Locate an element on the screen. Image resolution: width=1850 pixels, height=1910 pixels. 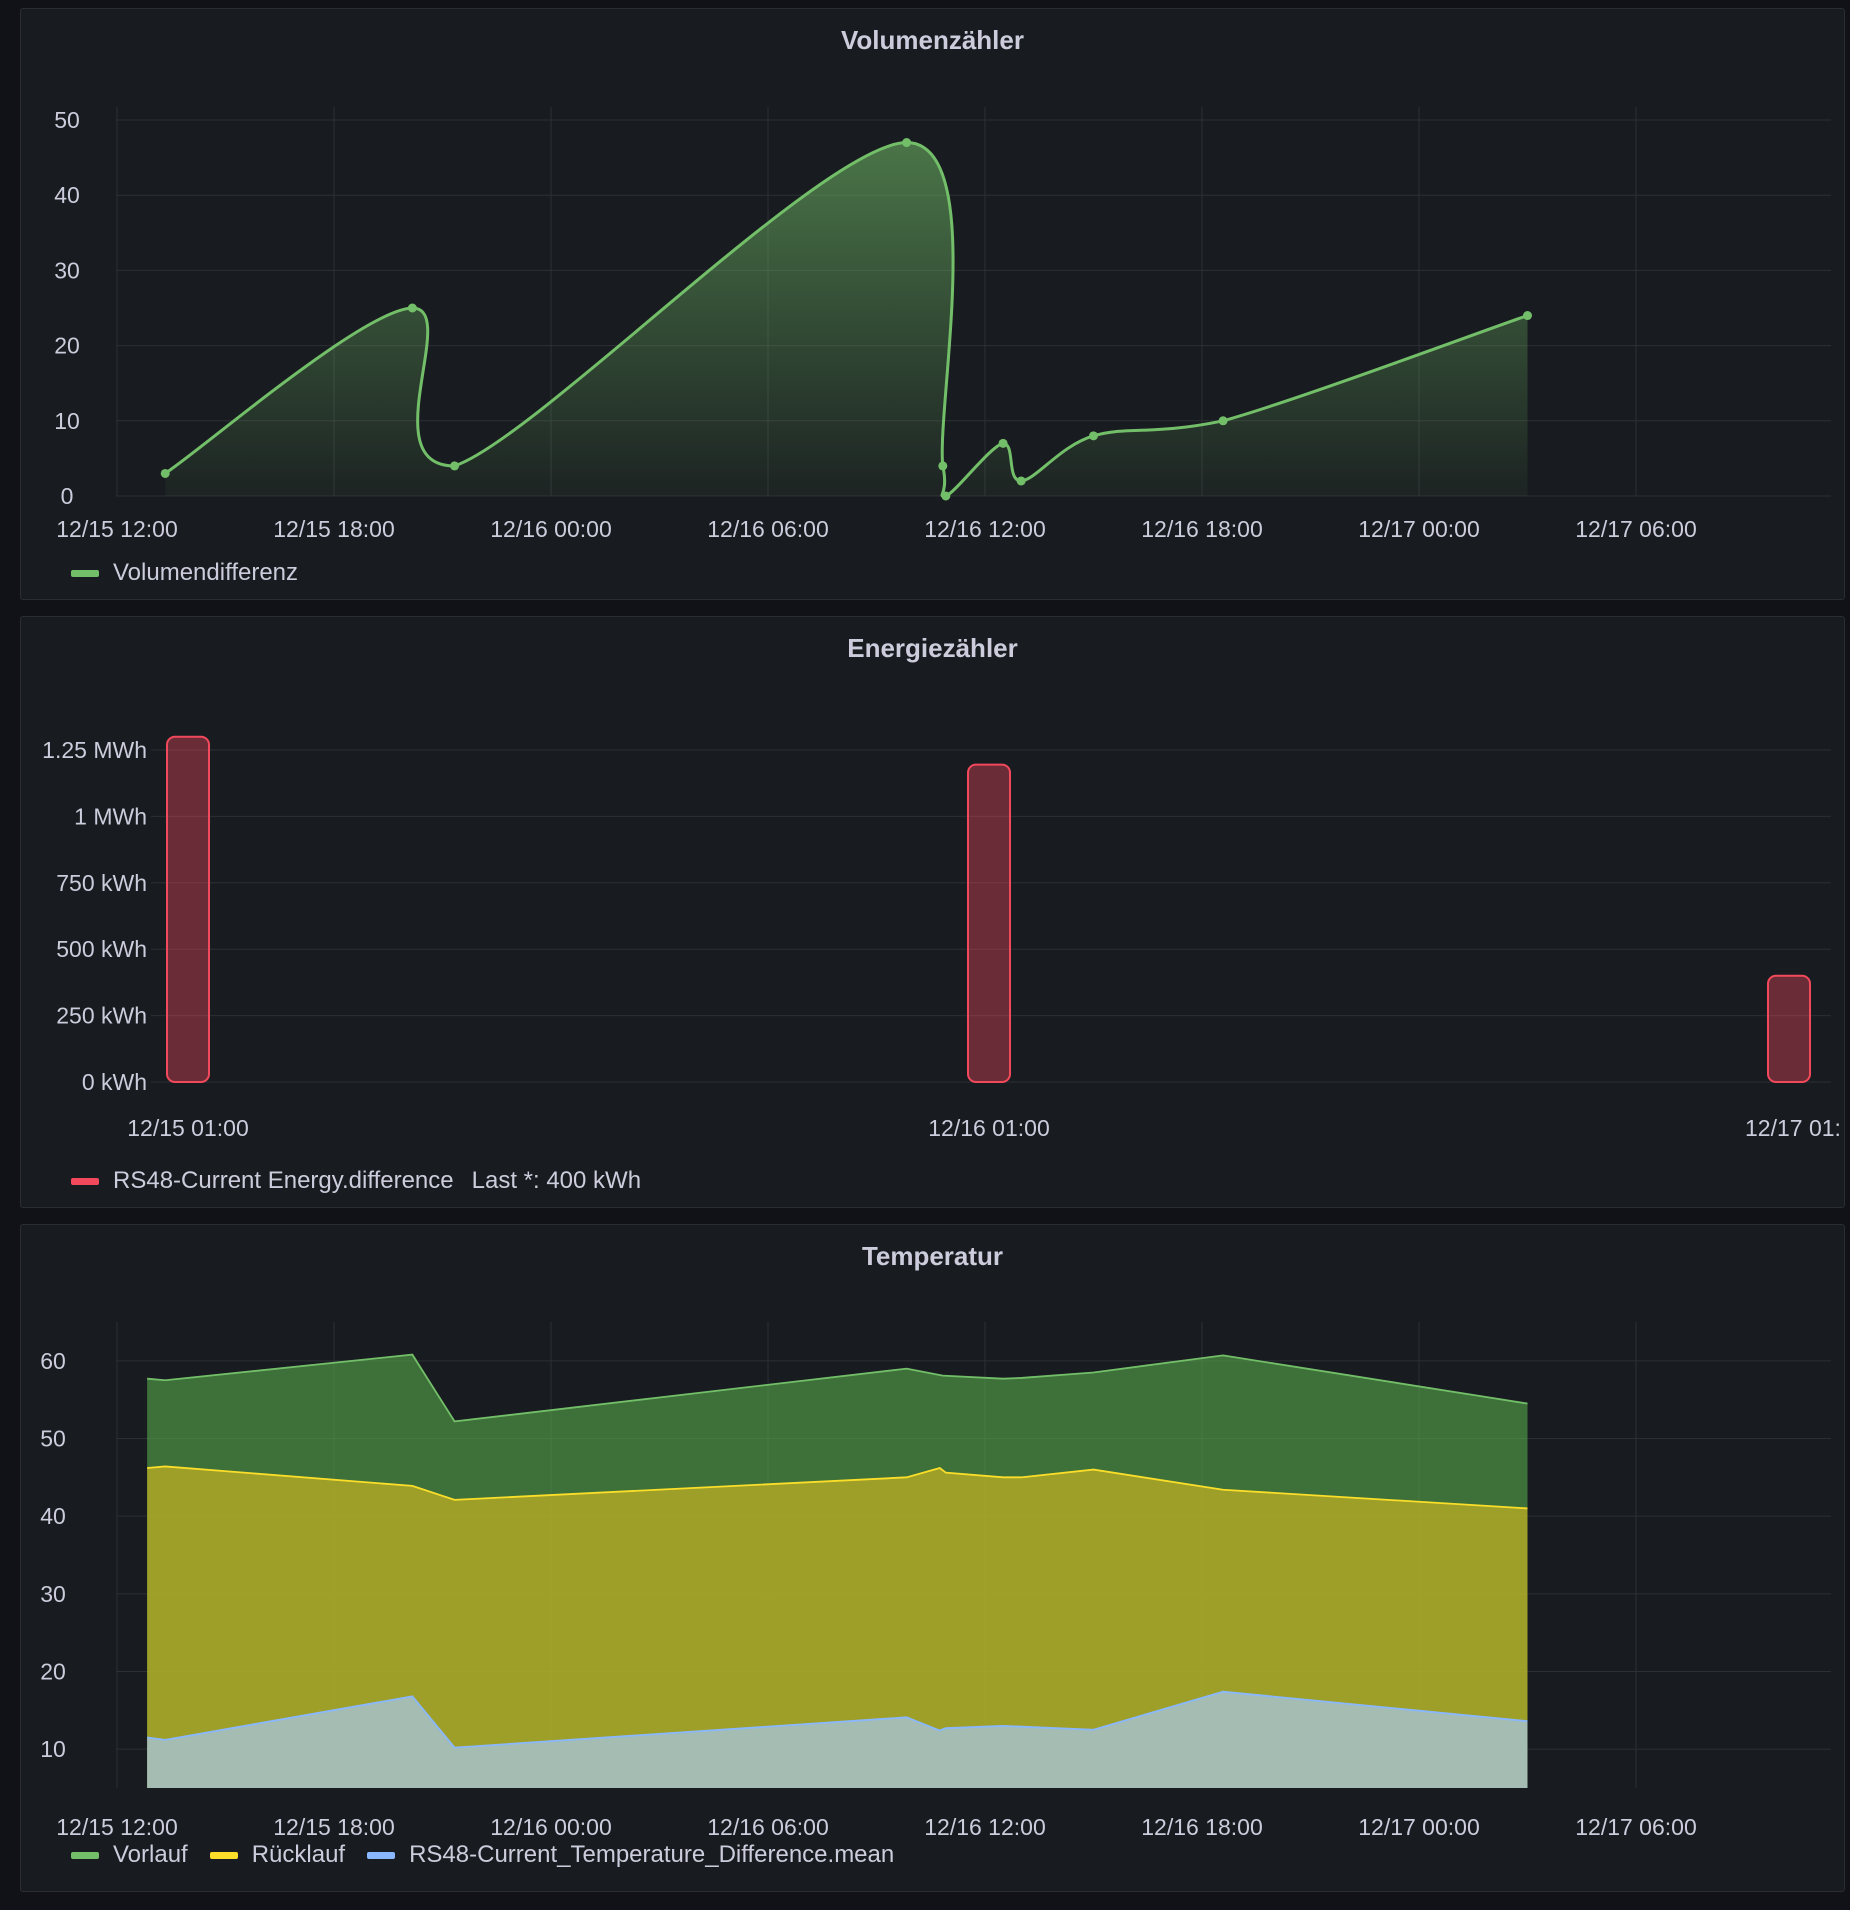
volume-legend: Volumendifferenz is located at coordinates (195, 573).